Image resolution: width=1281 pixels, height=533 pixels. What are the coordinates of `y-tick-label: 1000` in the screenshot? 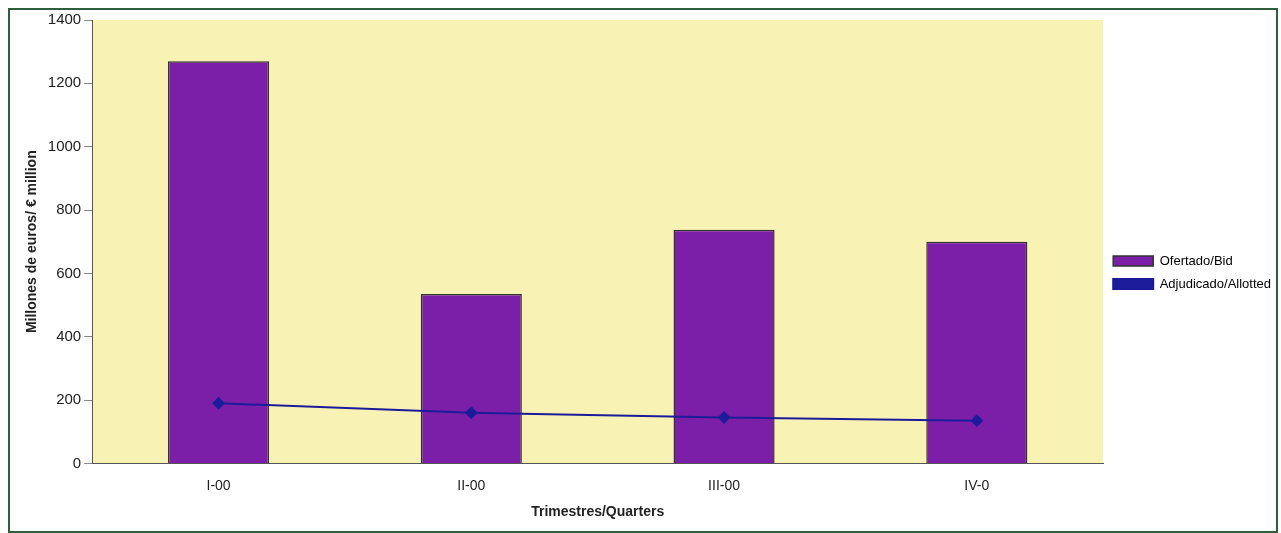 It's located at (64, 145).